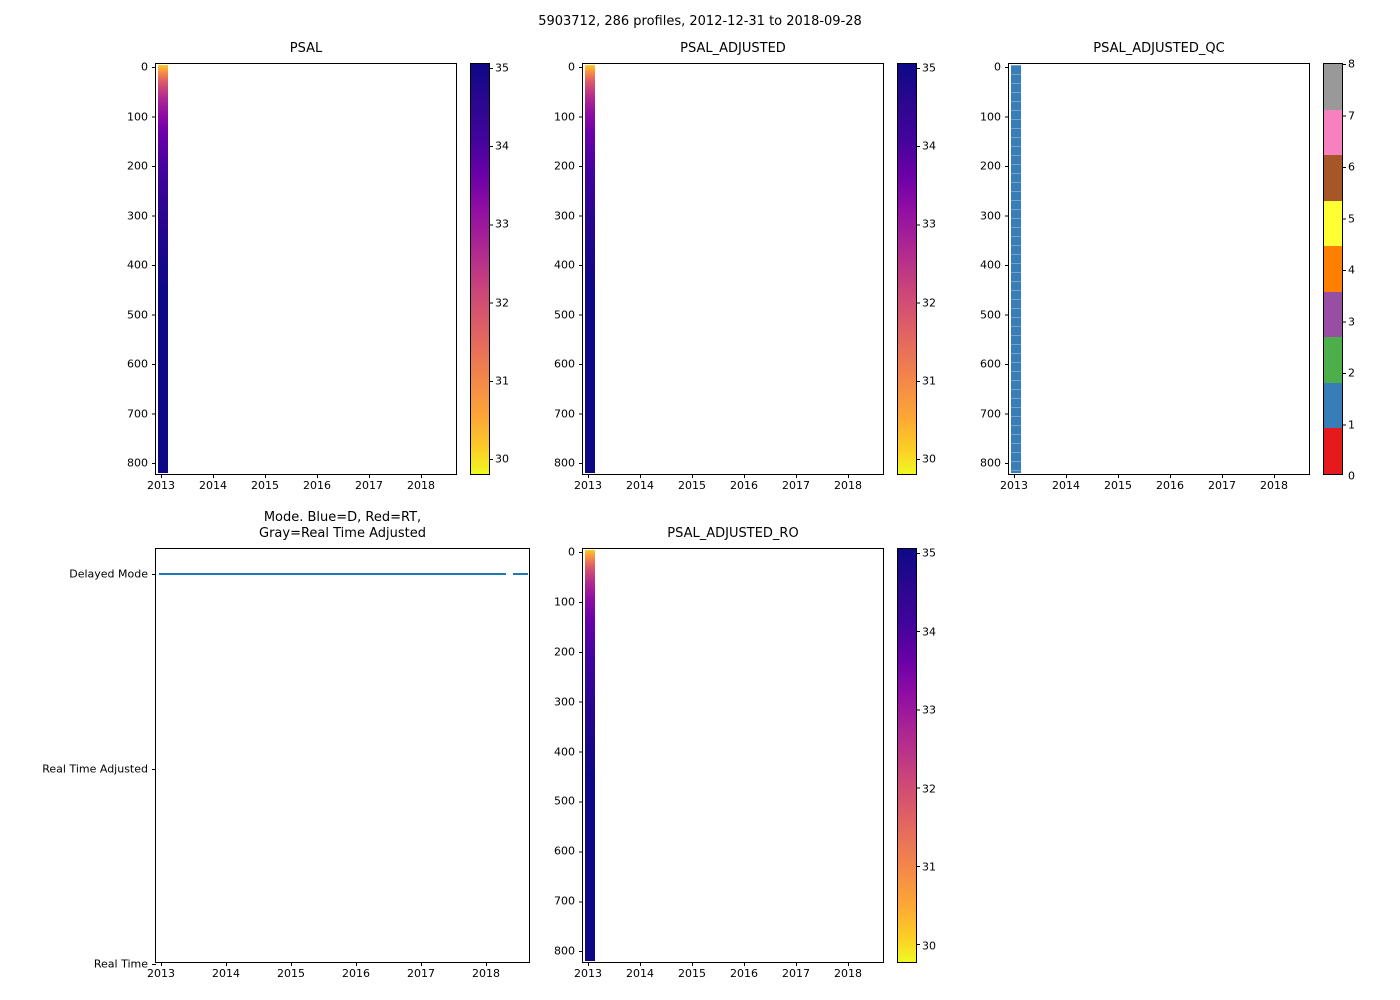  What do you see at coordinates (929, 632) in the screenshot?
I see `colorbar-tick-label: 34` at bounding box center [929, 632].